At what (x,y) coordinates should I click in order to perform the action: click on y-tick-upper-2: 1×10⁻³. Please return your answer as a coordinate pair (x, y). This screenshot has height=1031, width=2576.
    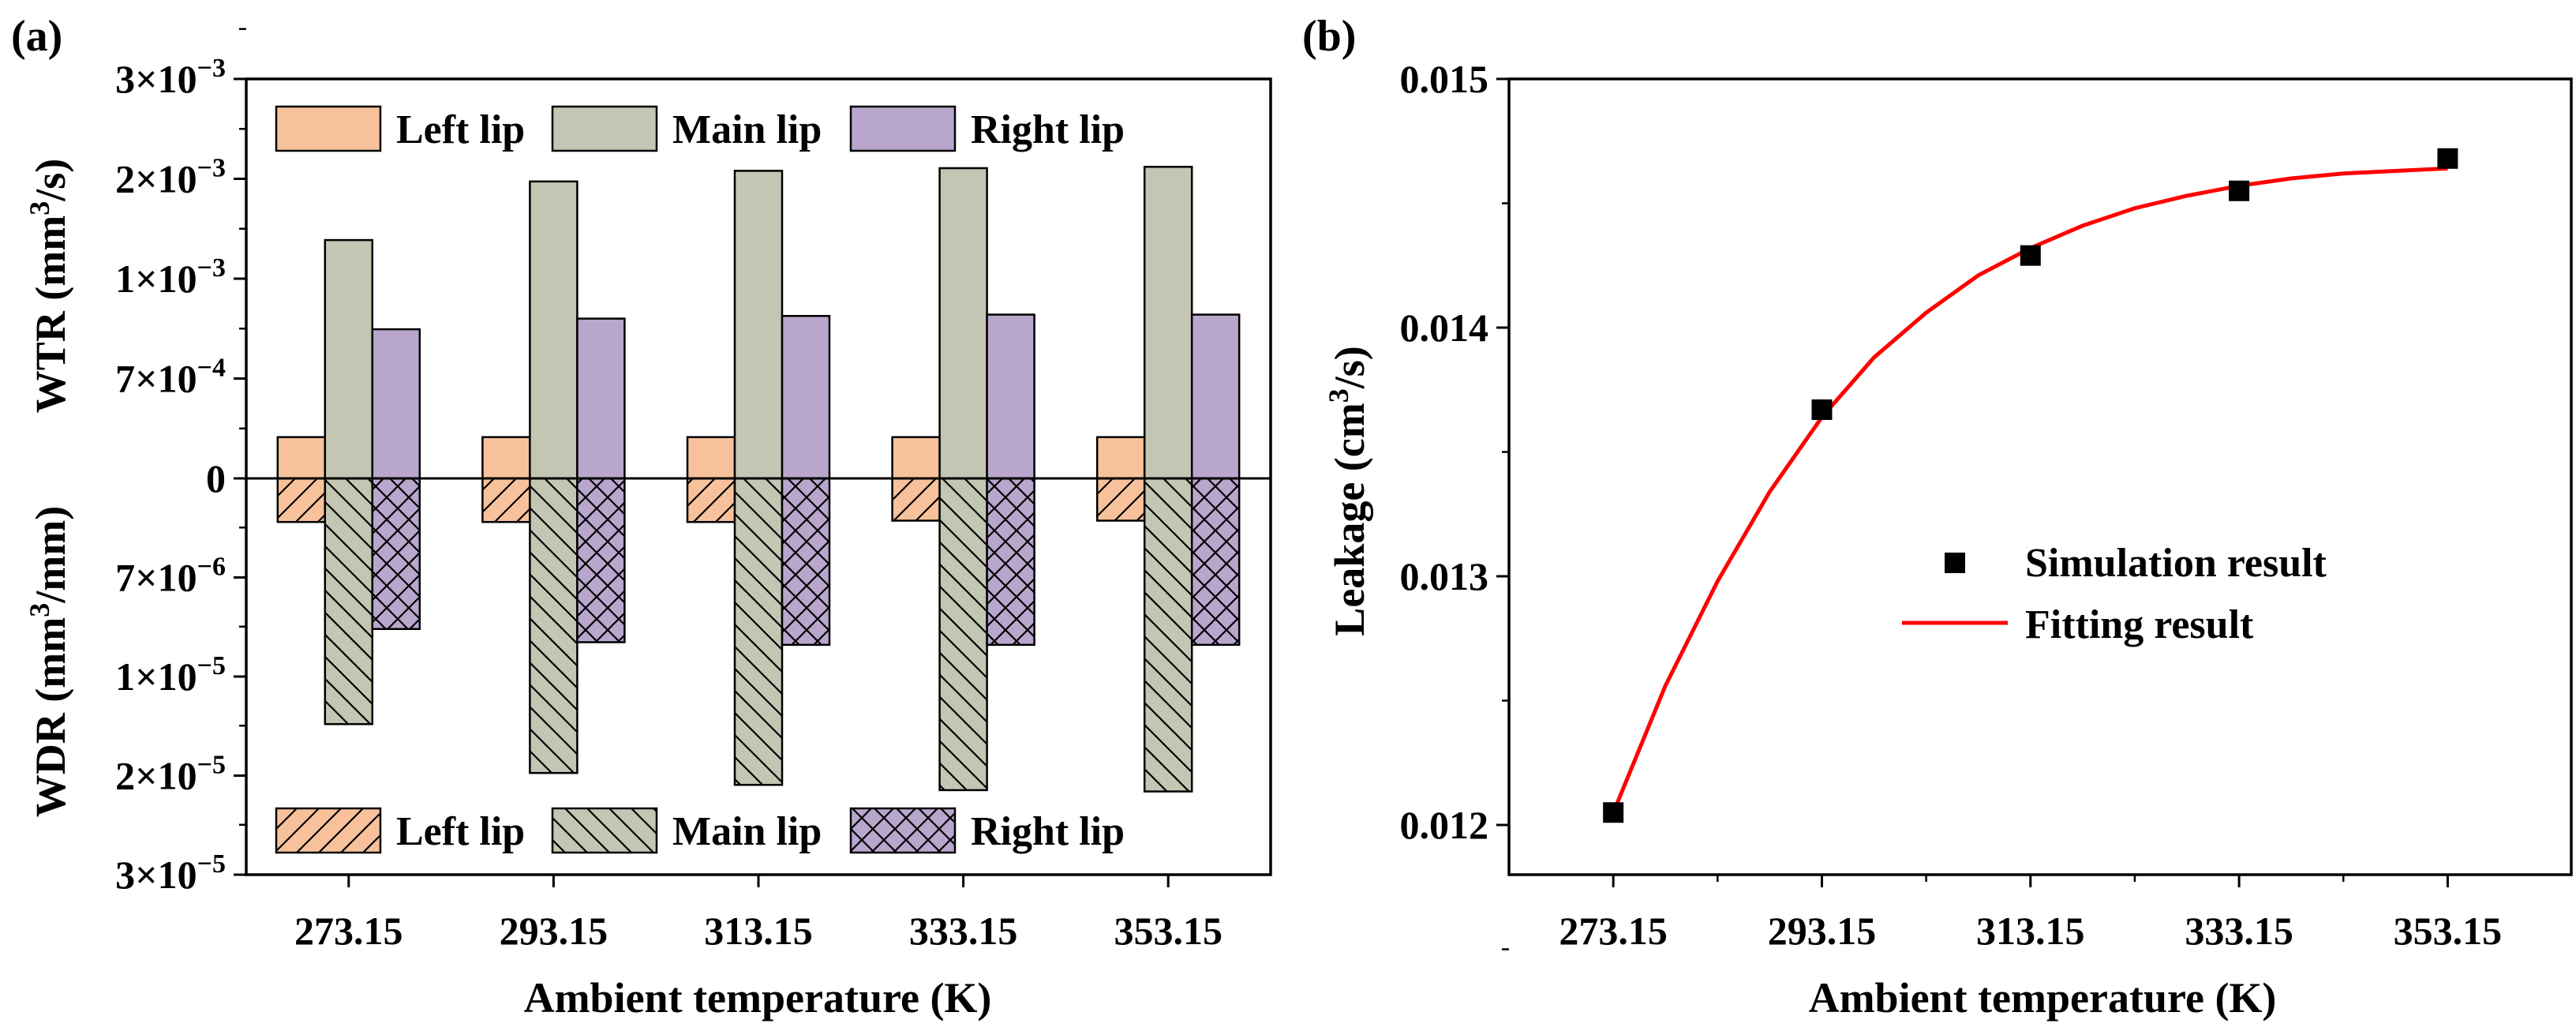
    Looking at the image, I should click on (170, 277).